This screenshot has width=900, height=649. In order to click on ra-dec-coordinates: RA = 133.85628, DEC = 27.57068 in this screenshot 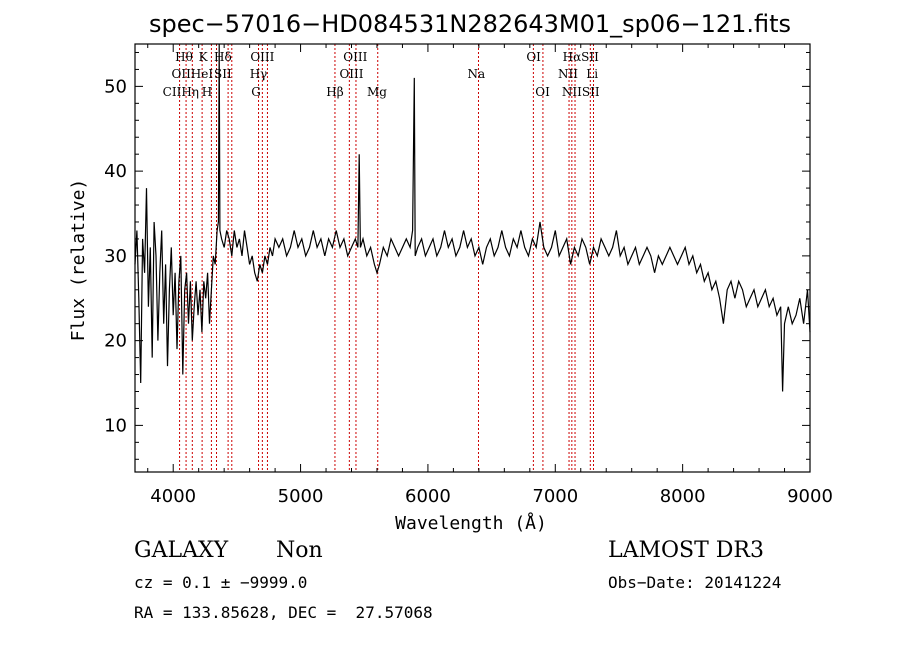, I will do `click(283, 612)`.